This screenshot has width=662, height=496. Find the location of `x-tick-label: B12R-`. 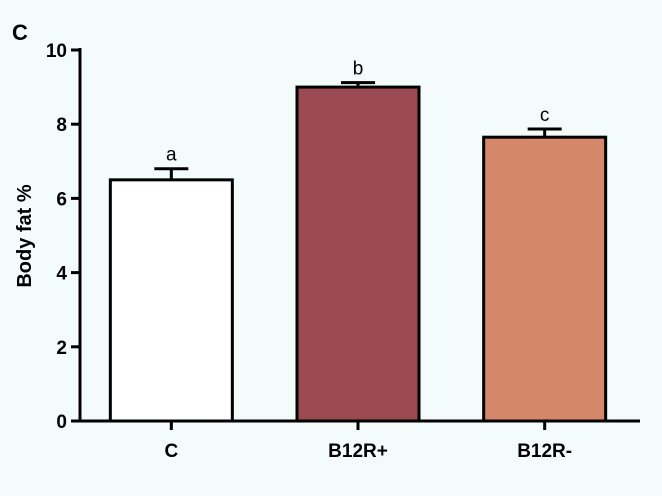

x-tick-label: B12R- is located at coordinates (544, 451).